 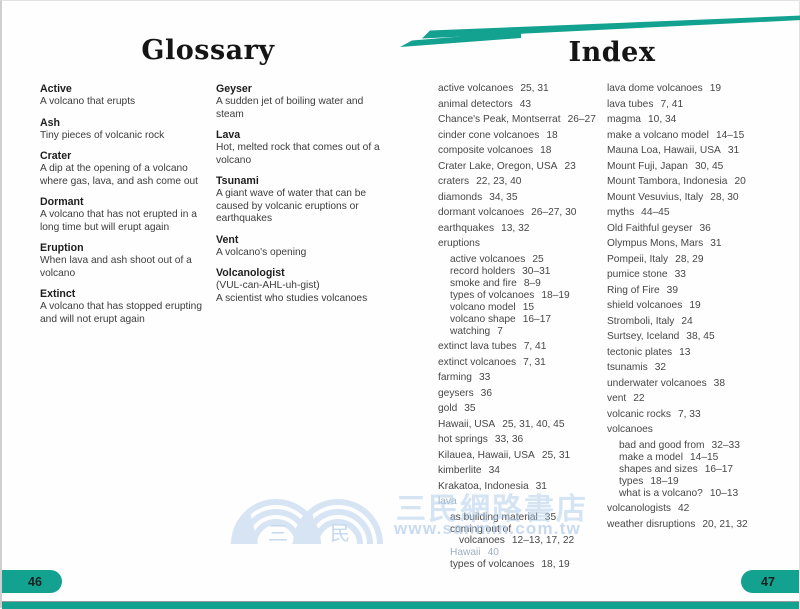 What do you see at coordinates (702, 89) in the screenshot?
I see `index-entry: lava dome volcanoes 19` at bounding box center [702, 89].